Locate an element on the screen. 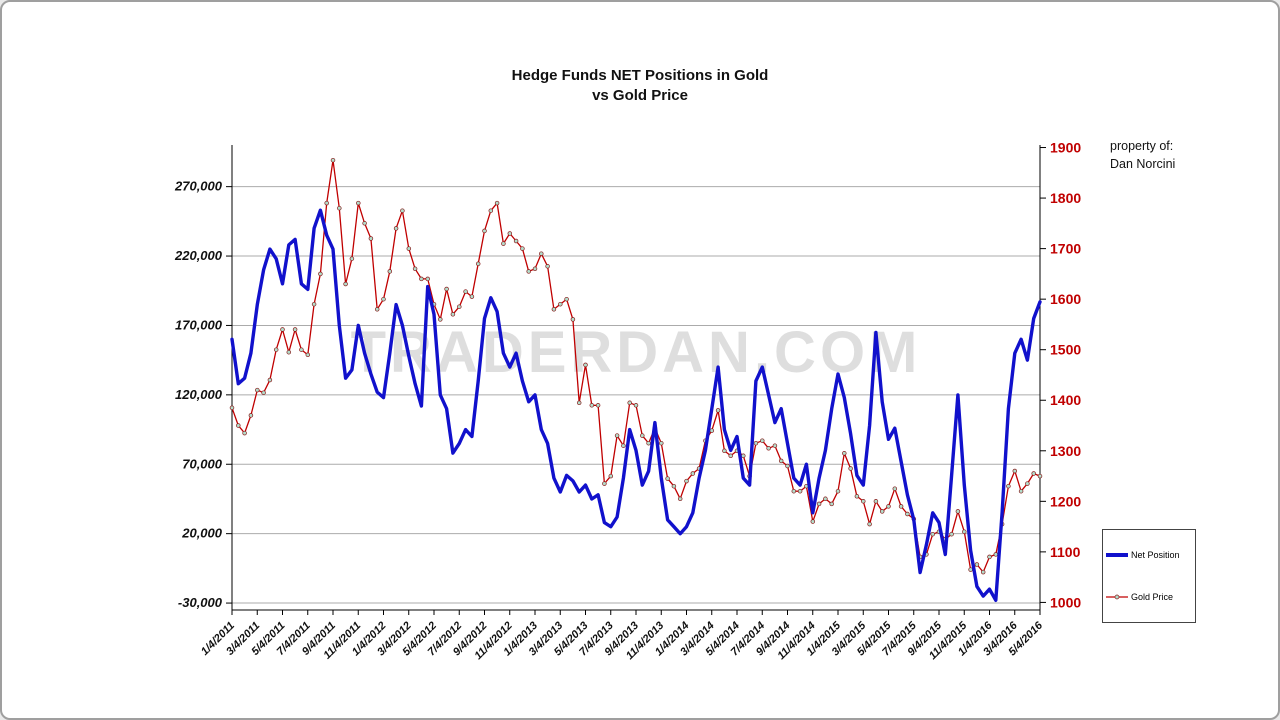 The image size is (1280, 720). right-axis-labels: 1900 1800 1700 1600 1500 1400 1300 1200 1100 1000 is located at coordinates (1065, 375).